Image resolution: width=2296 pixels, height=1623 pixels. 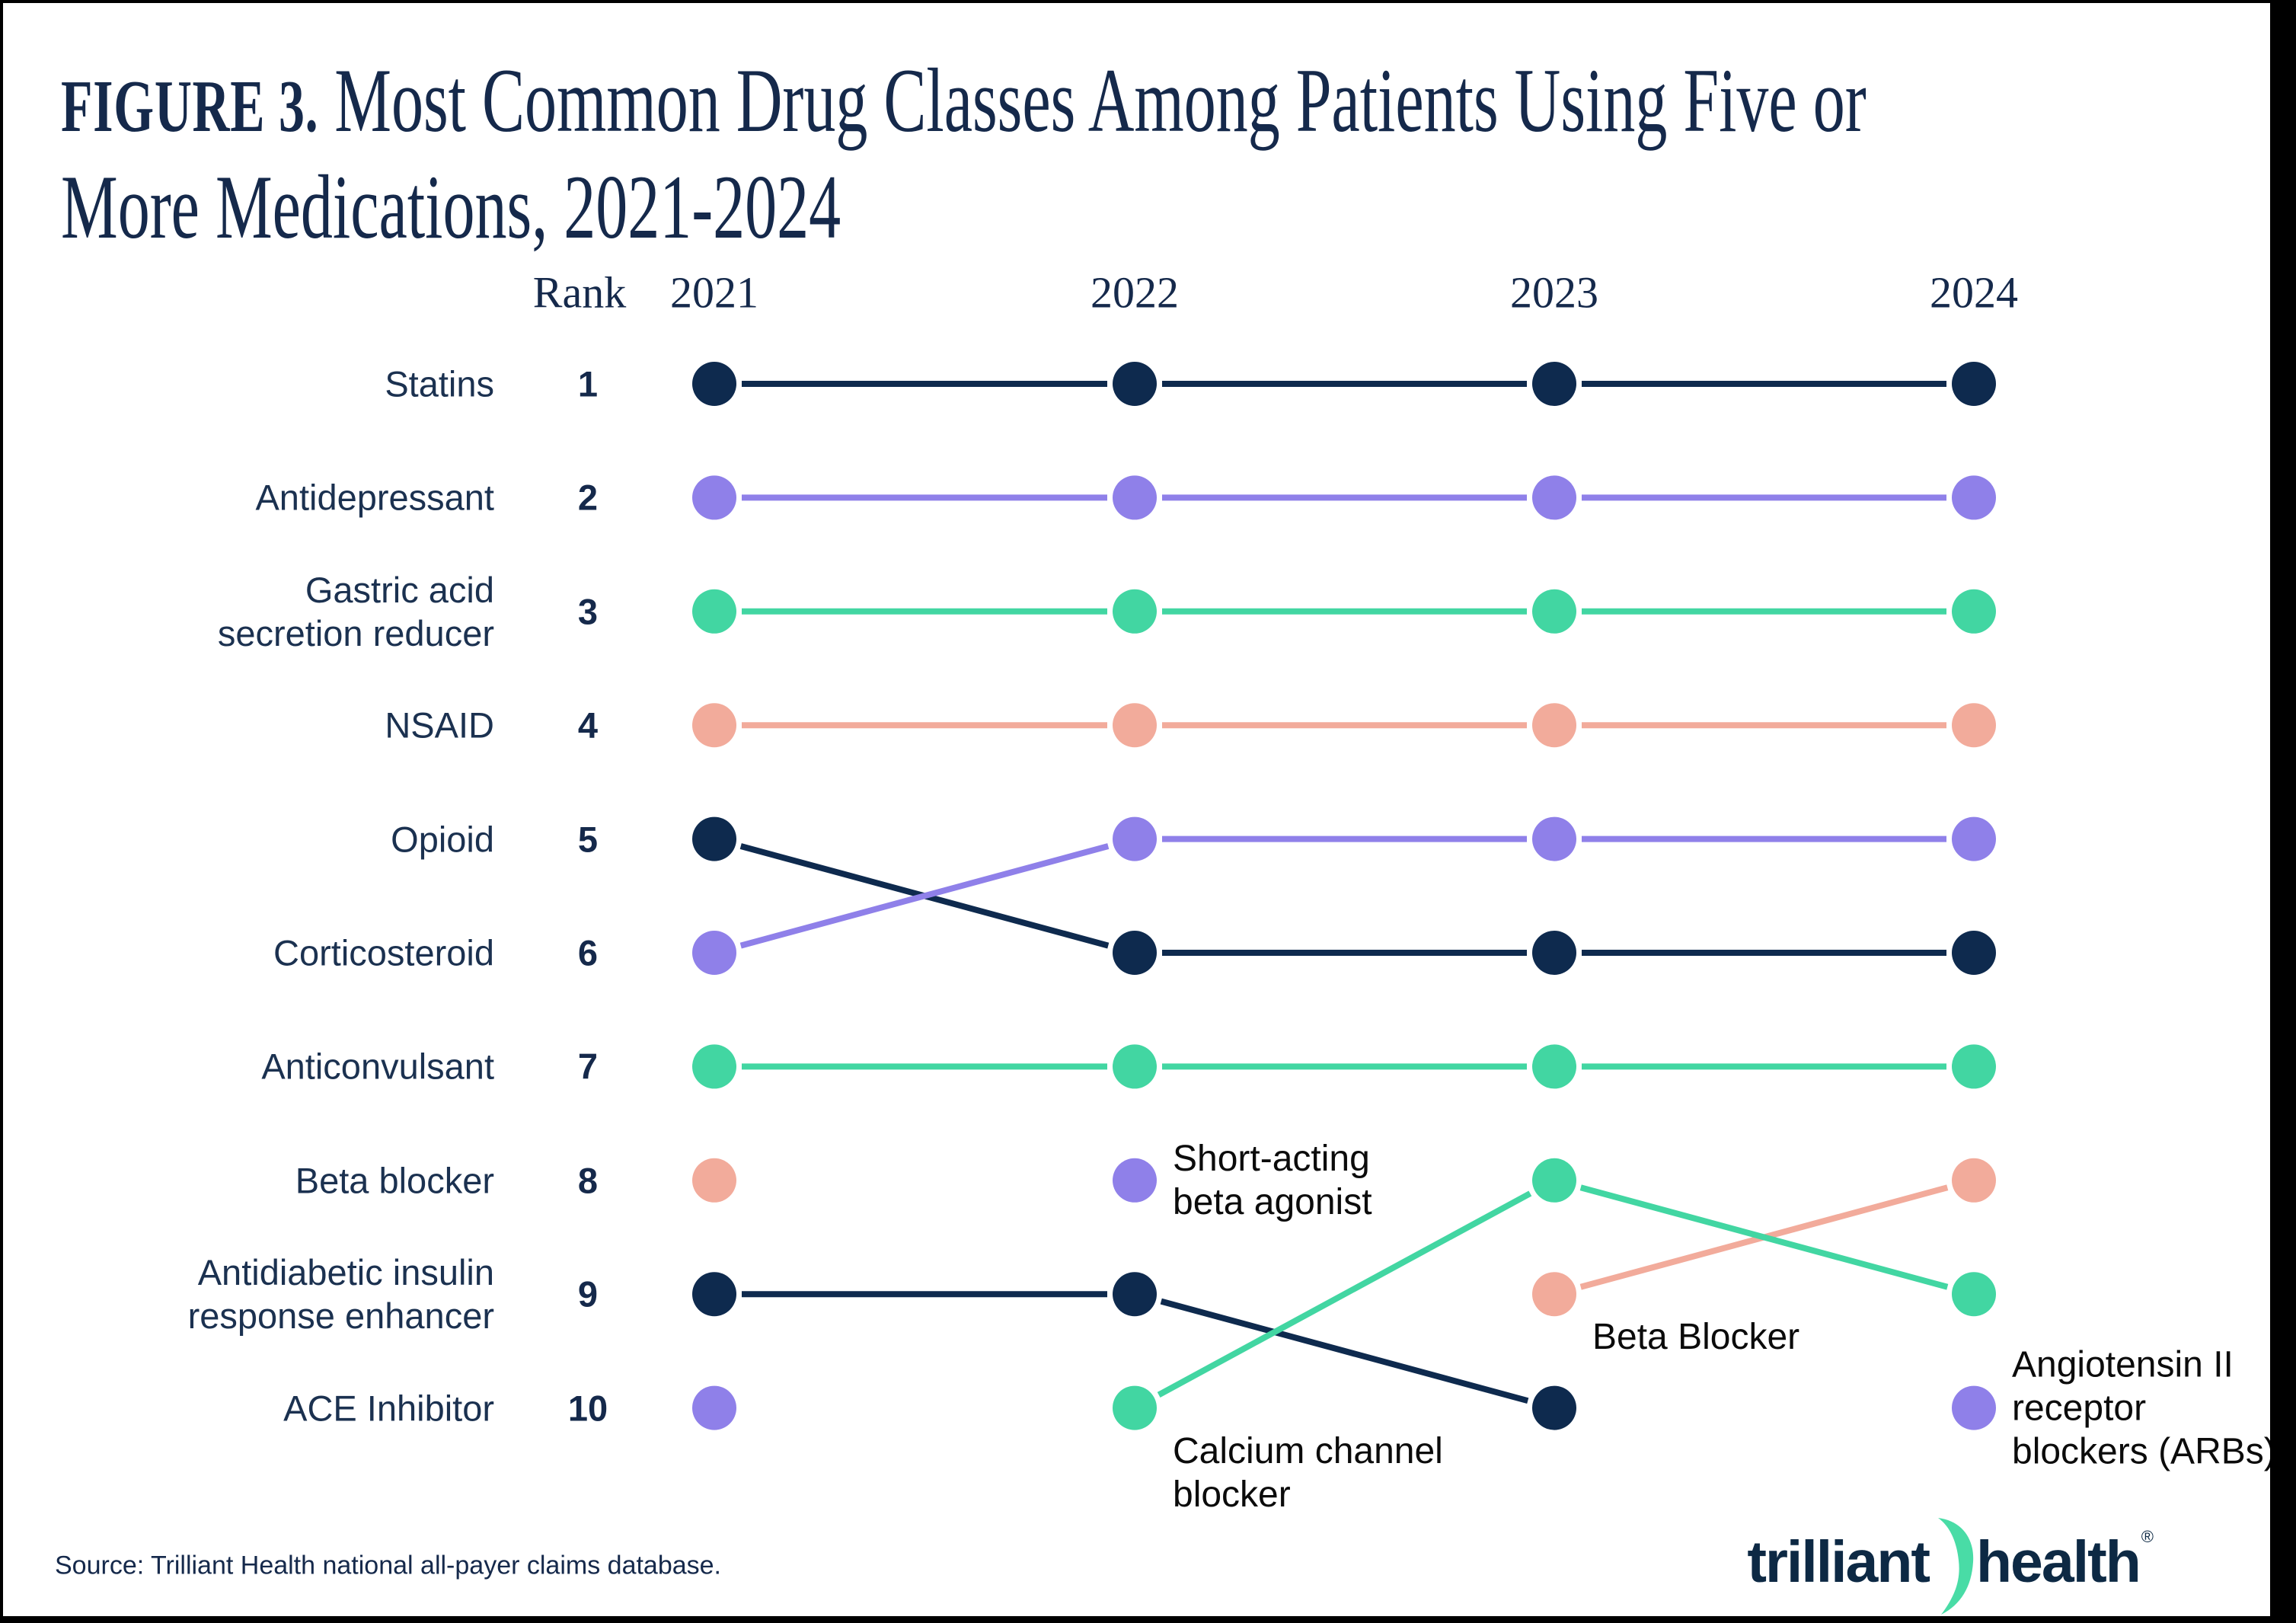 I want to click on rank-number: 6, so click(x=588, y=952).